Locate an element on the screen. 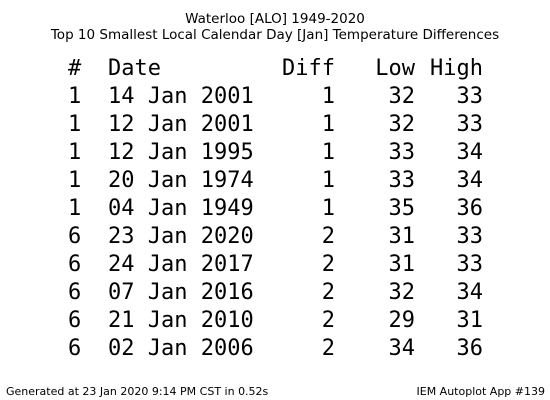 The height and width of the screenshot is (400, 550). table-cell-date: 21 Jan 2010 is located at coordinates (181, 320).